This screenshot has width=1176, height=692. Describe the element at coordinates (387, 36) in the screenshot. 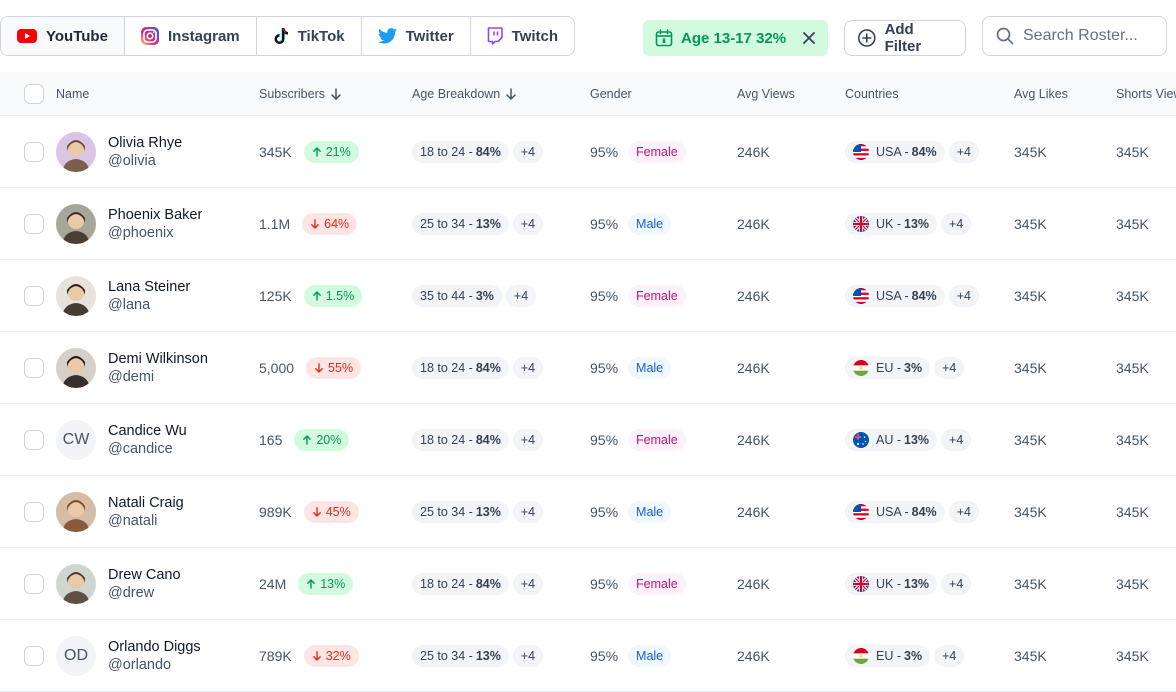

I see `twitter-icon` at that location.